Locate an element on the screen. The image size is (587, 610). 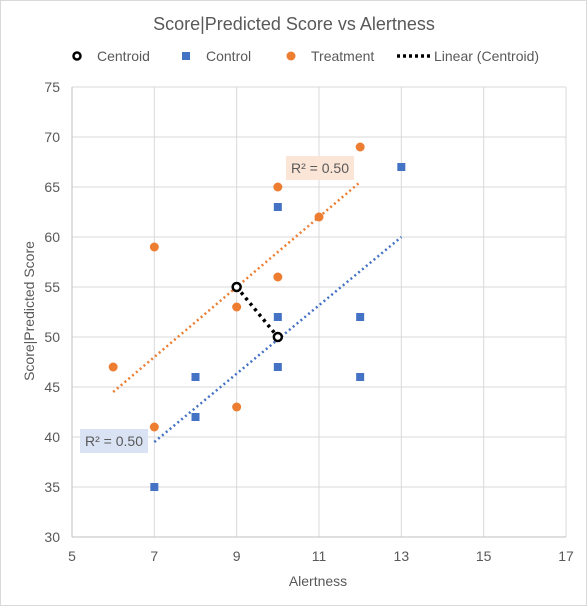
legend-centroid-label: Centroid is located at coordinates (123, 56).